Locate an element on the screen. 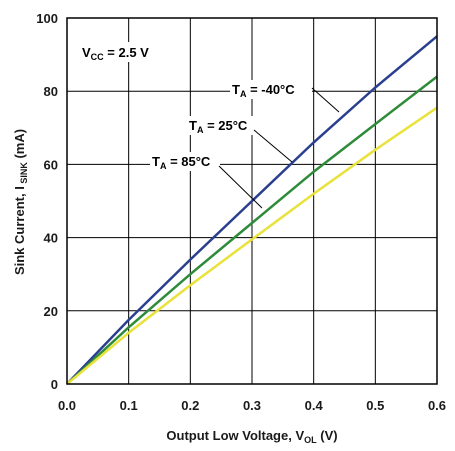 This screenshot has width=455, height=451. x-tick-label: 0.6 is located at coordinates (437, 405).